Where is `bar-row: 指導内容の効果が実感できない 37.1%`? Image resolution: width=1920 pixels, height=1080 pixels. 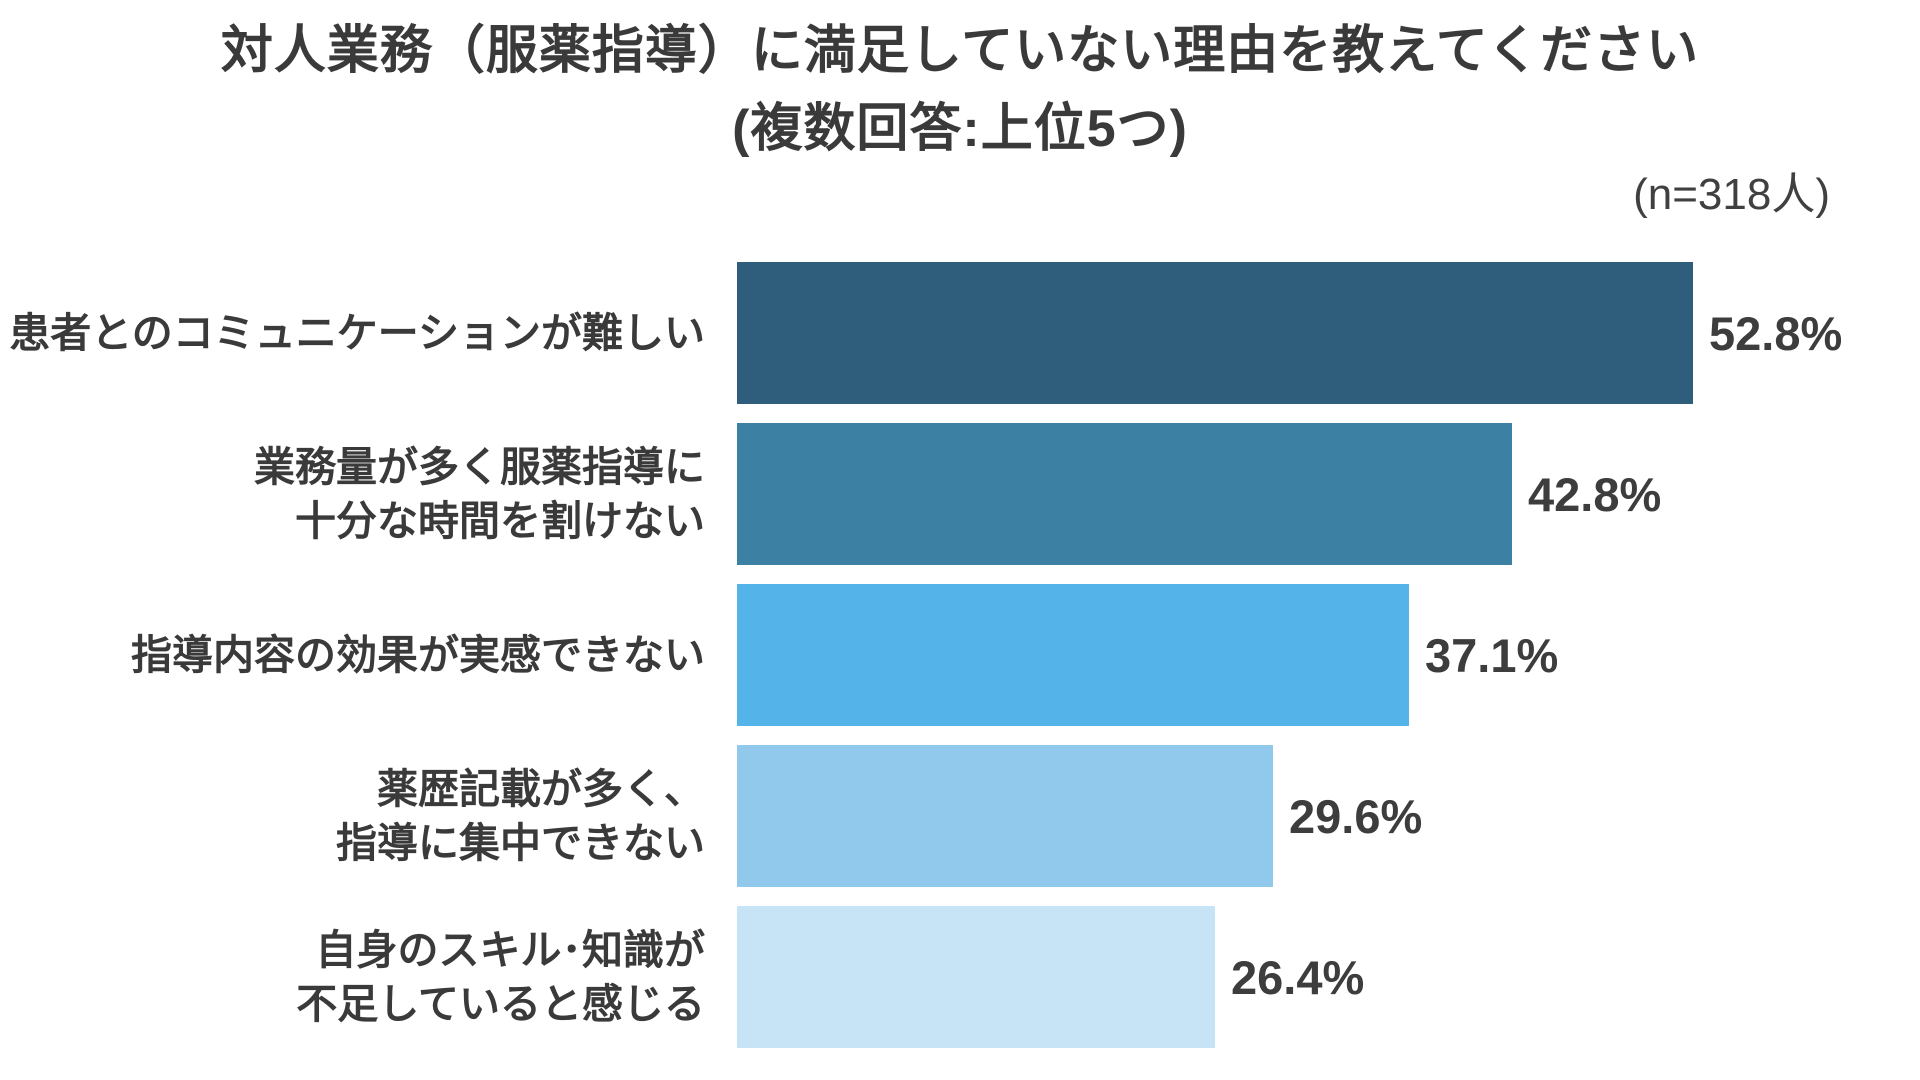 bar-row: 指導内容の効果が実感できない 37.1% is located at coordinates (960, 655).